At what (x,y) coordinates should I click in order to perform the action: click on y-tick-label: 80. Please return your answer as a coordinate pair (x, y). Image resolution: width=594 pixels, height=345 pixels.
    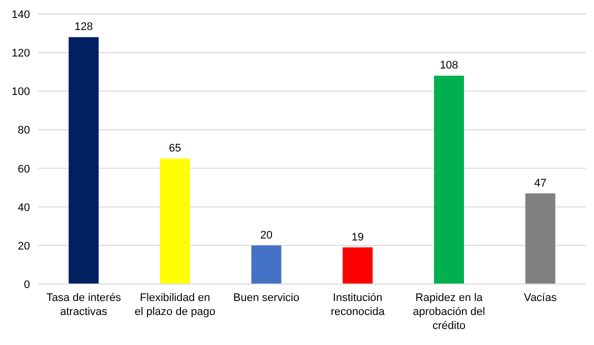
    Looking at the image, I should click on (24, 130).